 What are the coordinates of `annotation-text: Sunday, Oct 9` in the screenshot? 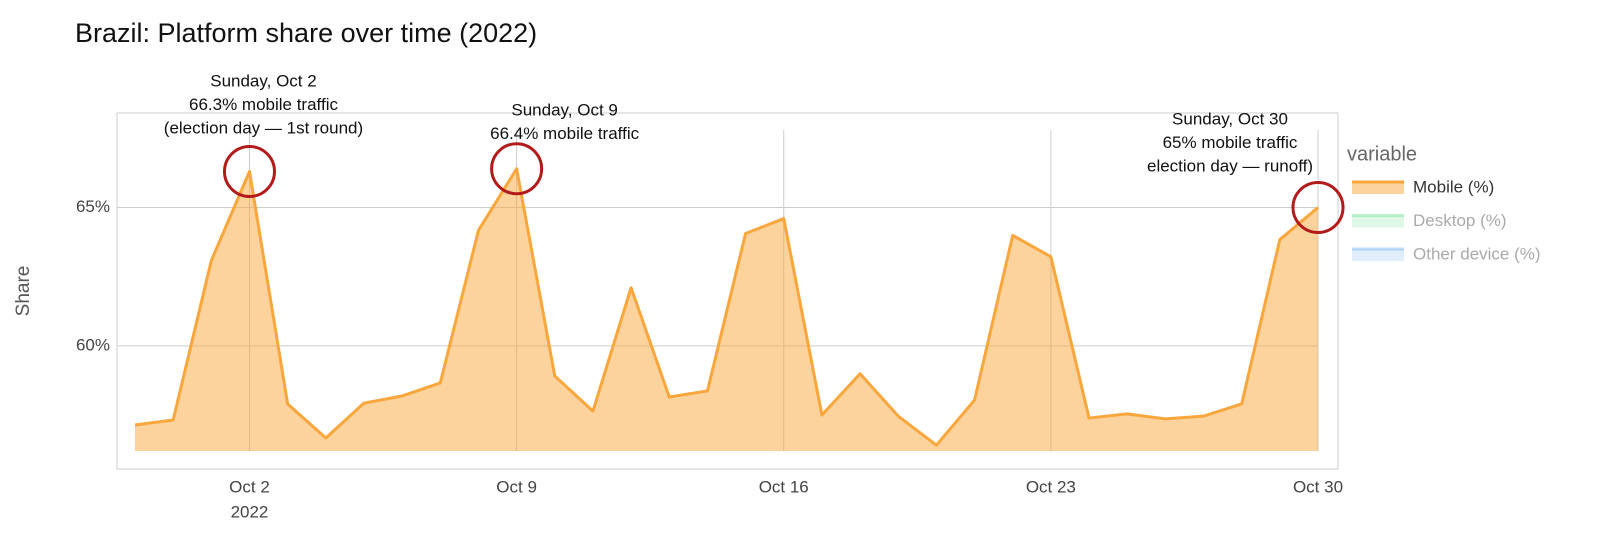 It's located at (564, 109).